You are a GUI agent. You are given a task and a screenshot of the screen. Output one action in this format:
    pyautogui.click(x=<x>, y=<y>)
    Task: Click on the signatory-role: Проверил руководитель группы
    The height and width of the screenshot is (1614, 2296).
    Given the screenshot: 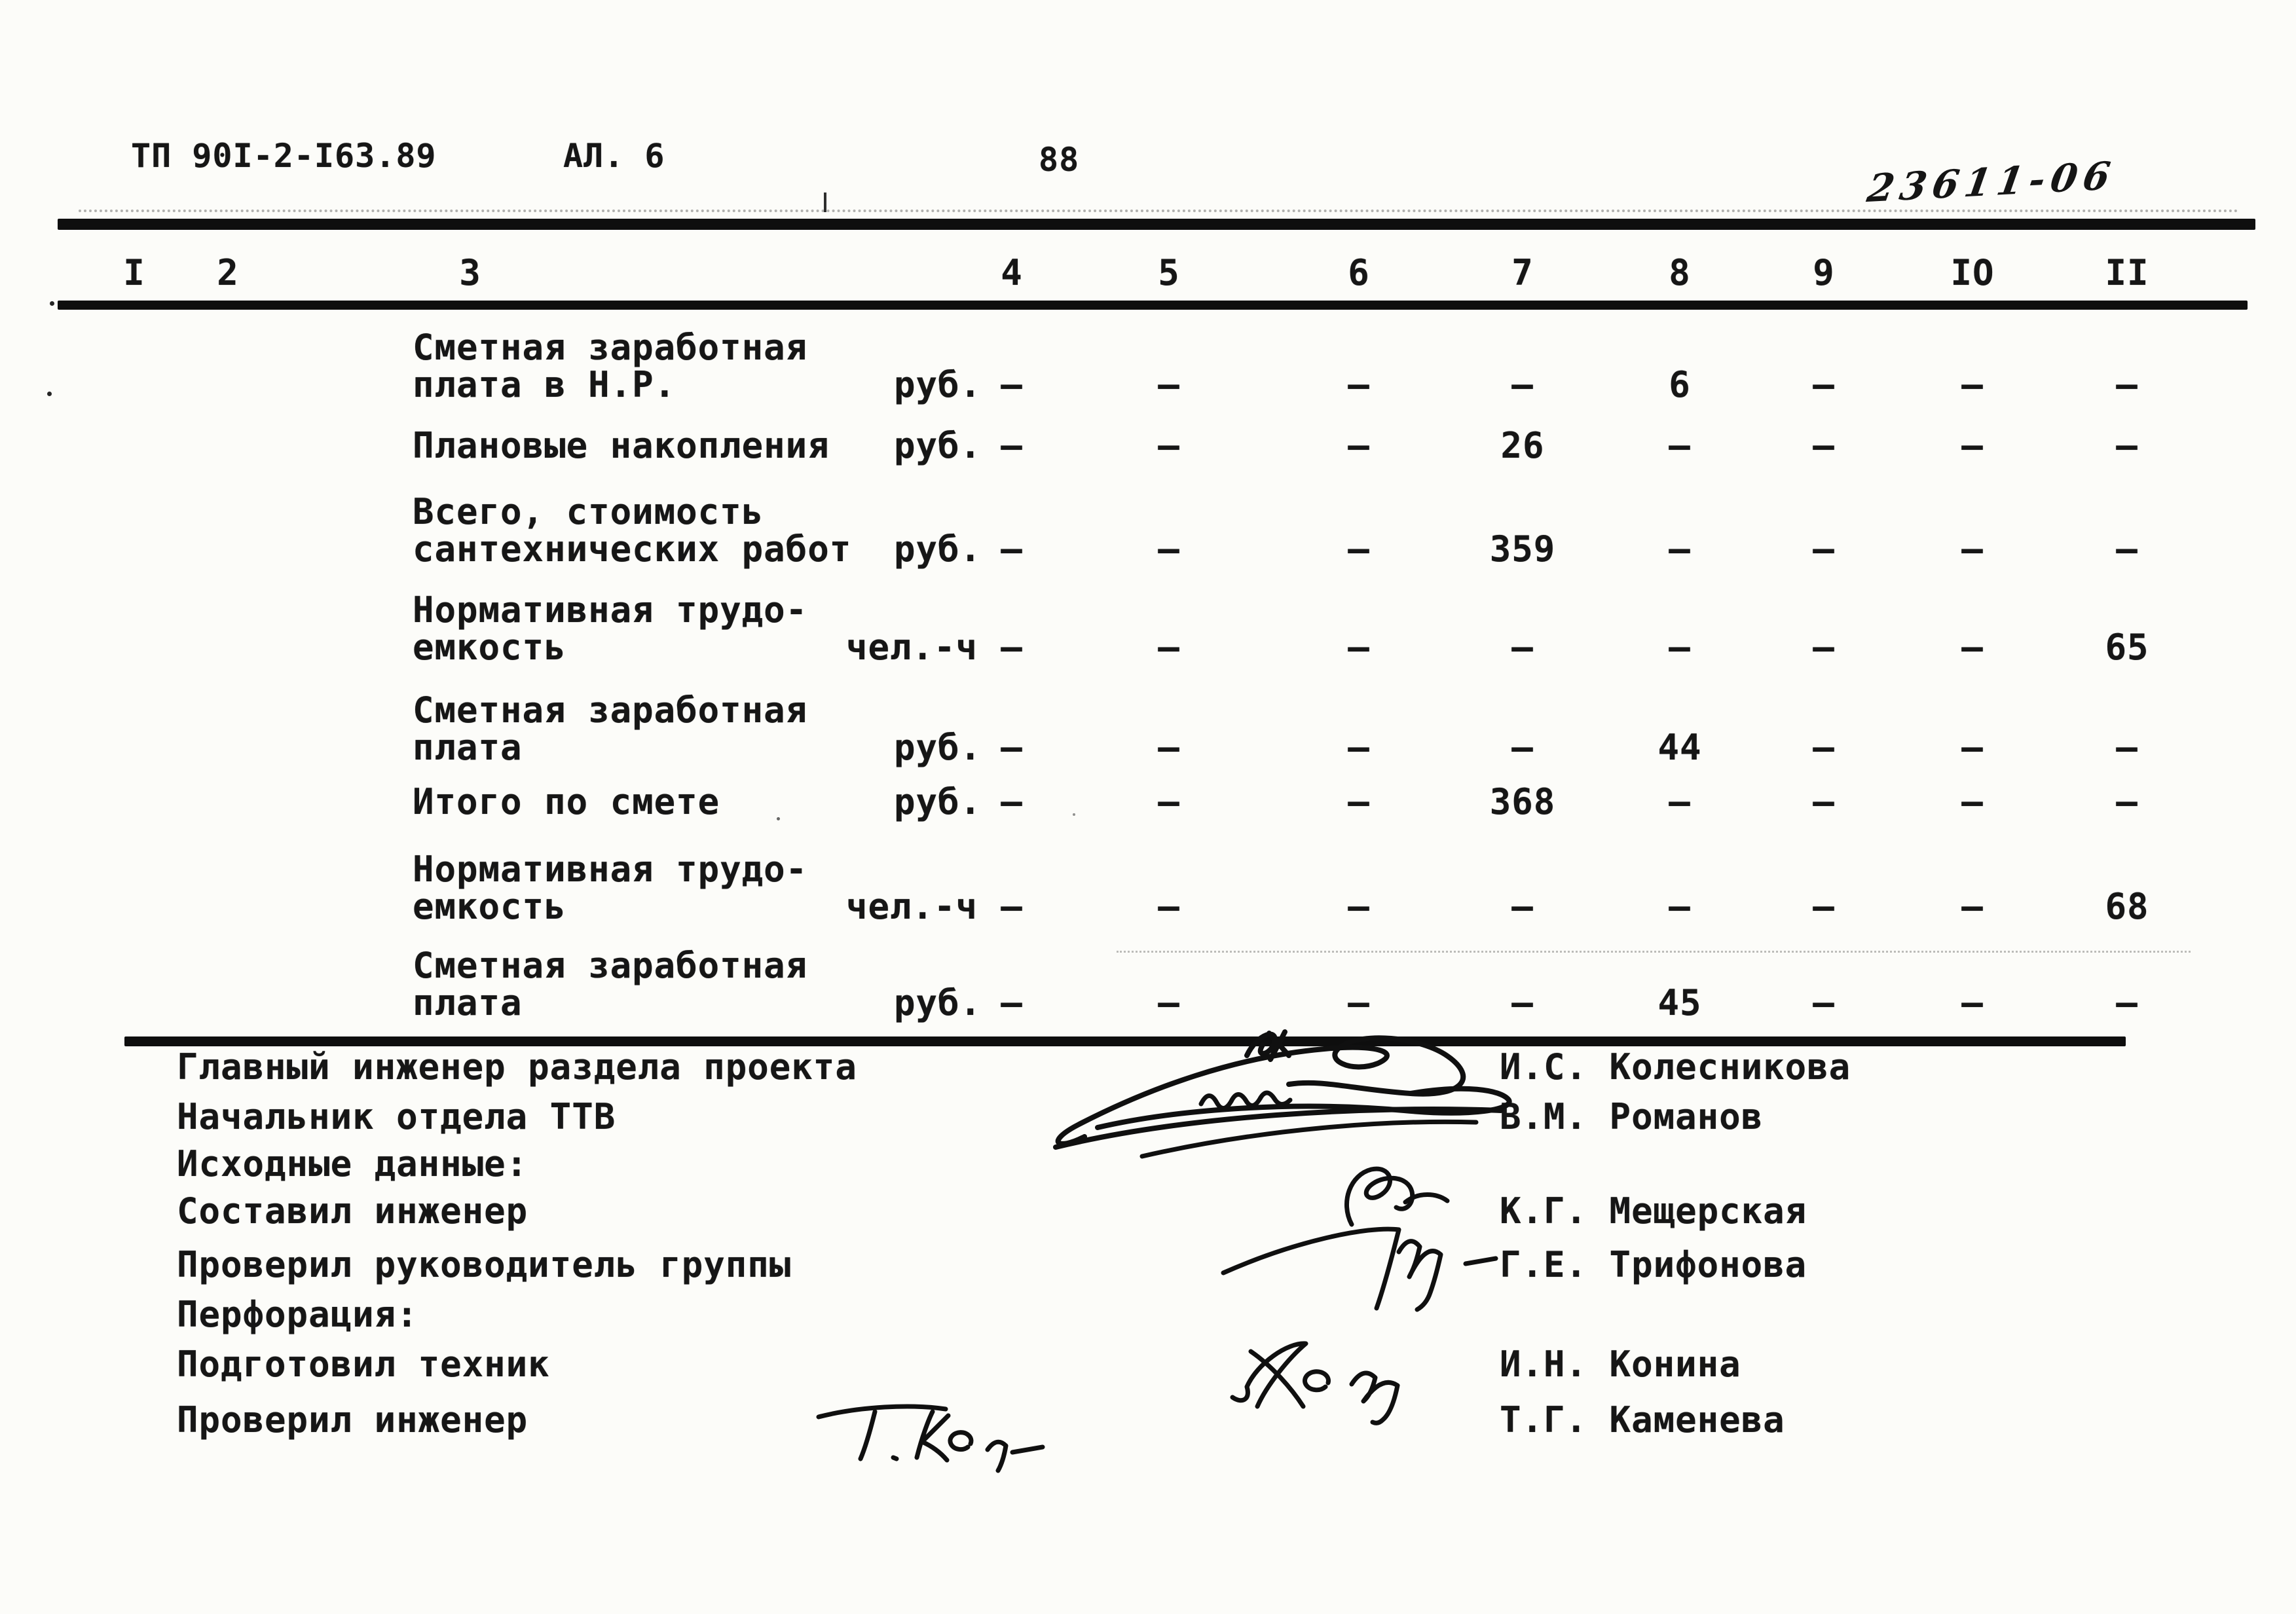 What is the action you would take?
    pyautogui.click(x=485, y=1264)
    